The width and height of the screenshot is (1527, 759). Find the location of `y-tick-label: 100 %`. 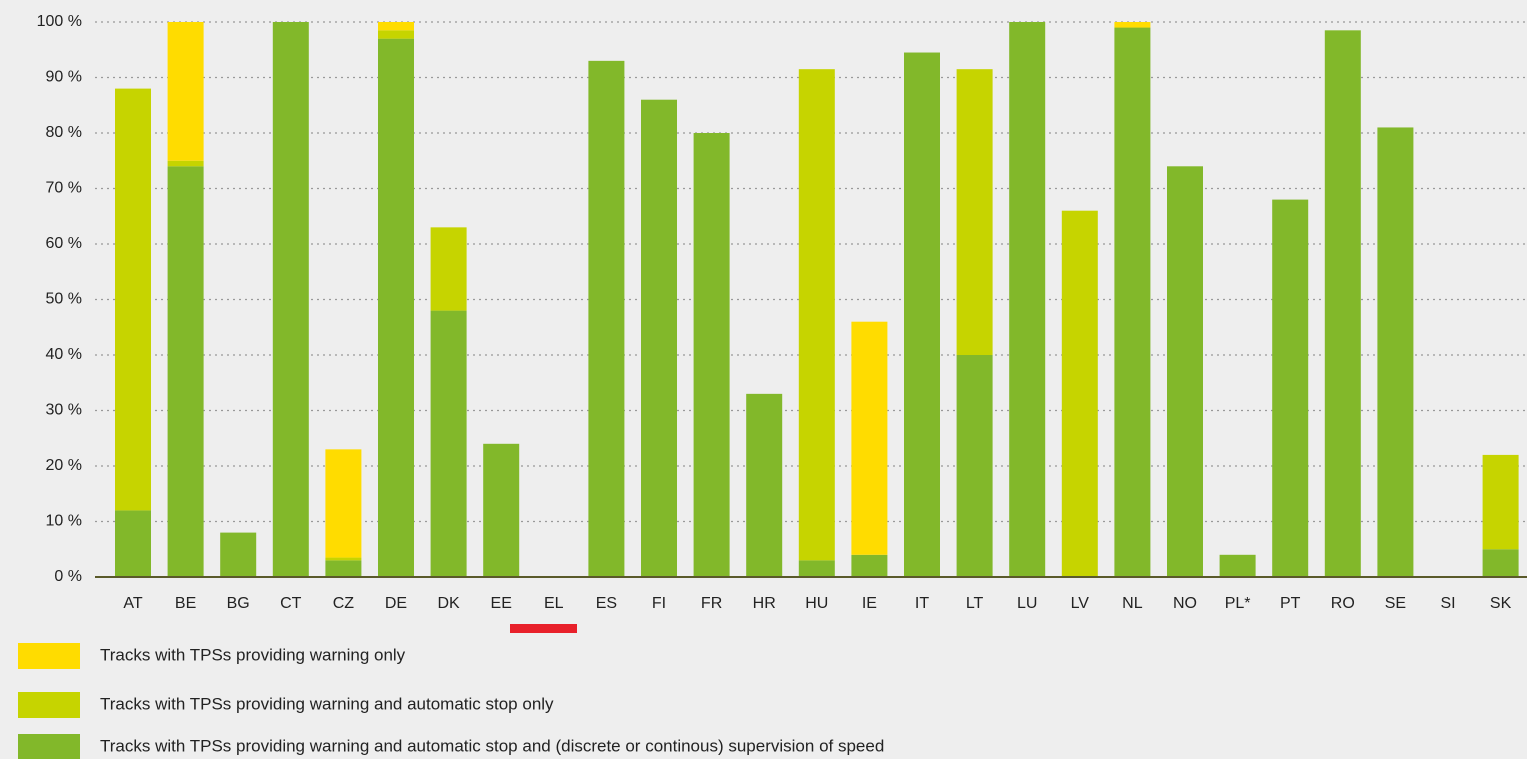

y-tick-label: 100 % is located at coordinates (59, 21).